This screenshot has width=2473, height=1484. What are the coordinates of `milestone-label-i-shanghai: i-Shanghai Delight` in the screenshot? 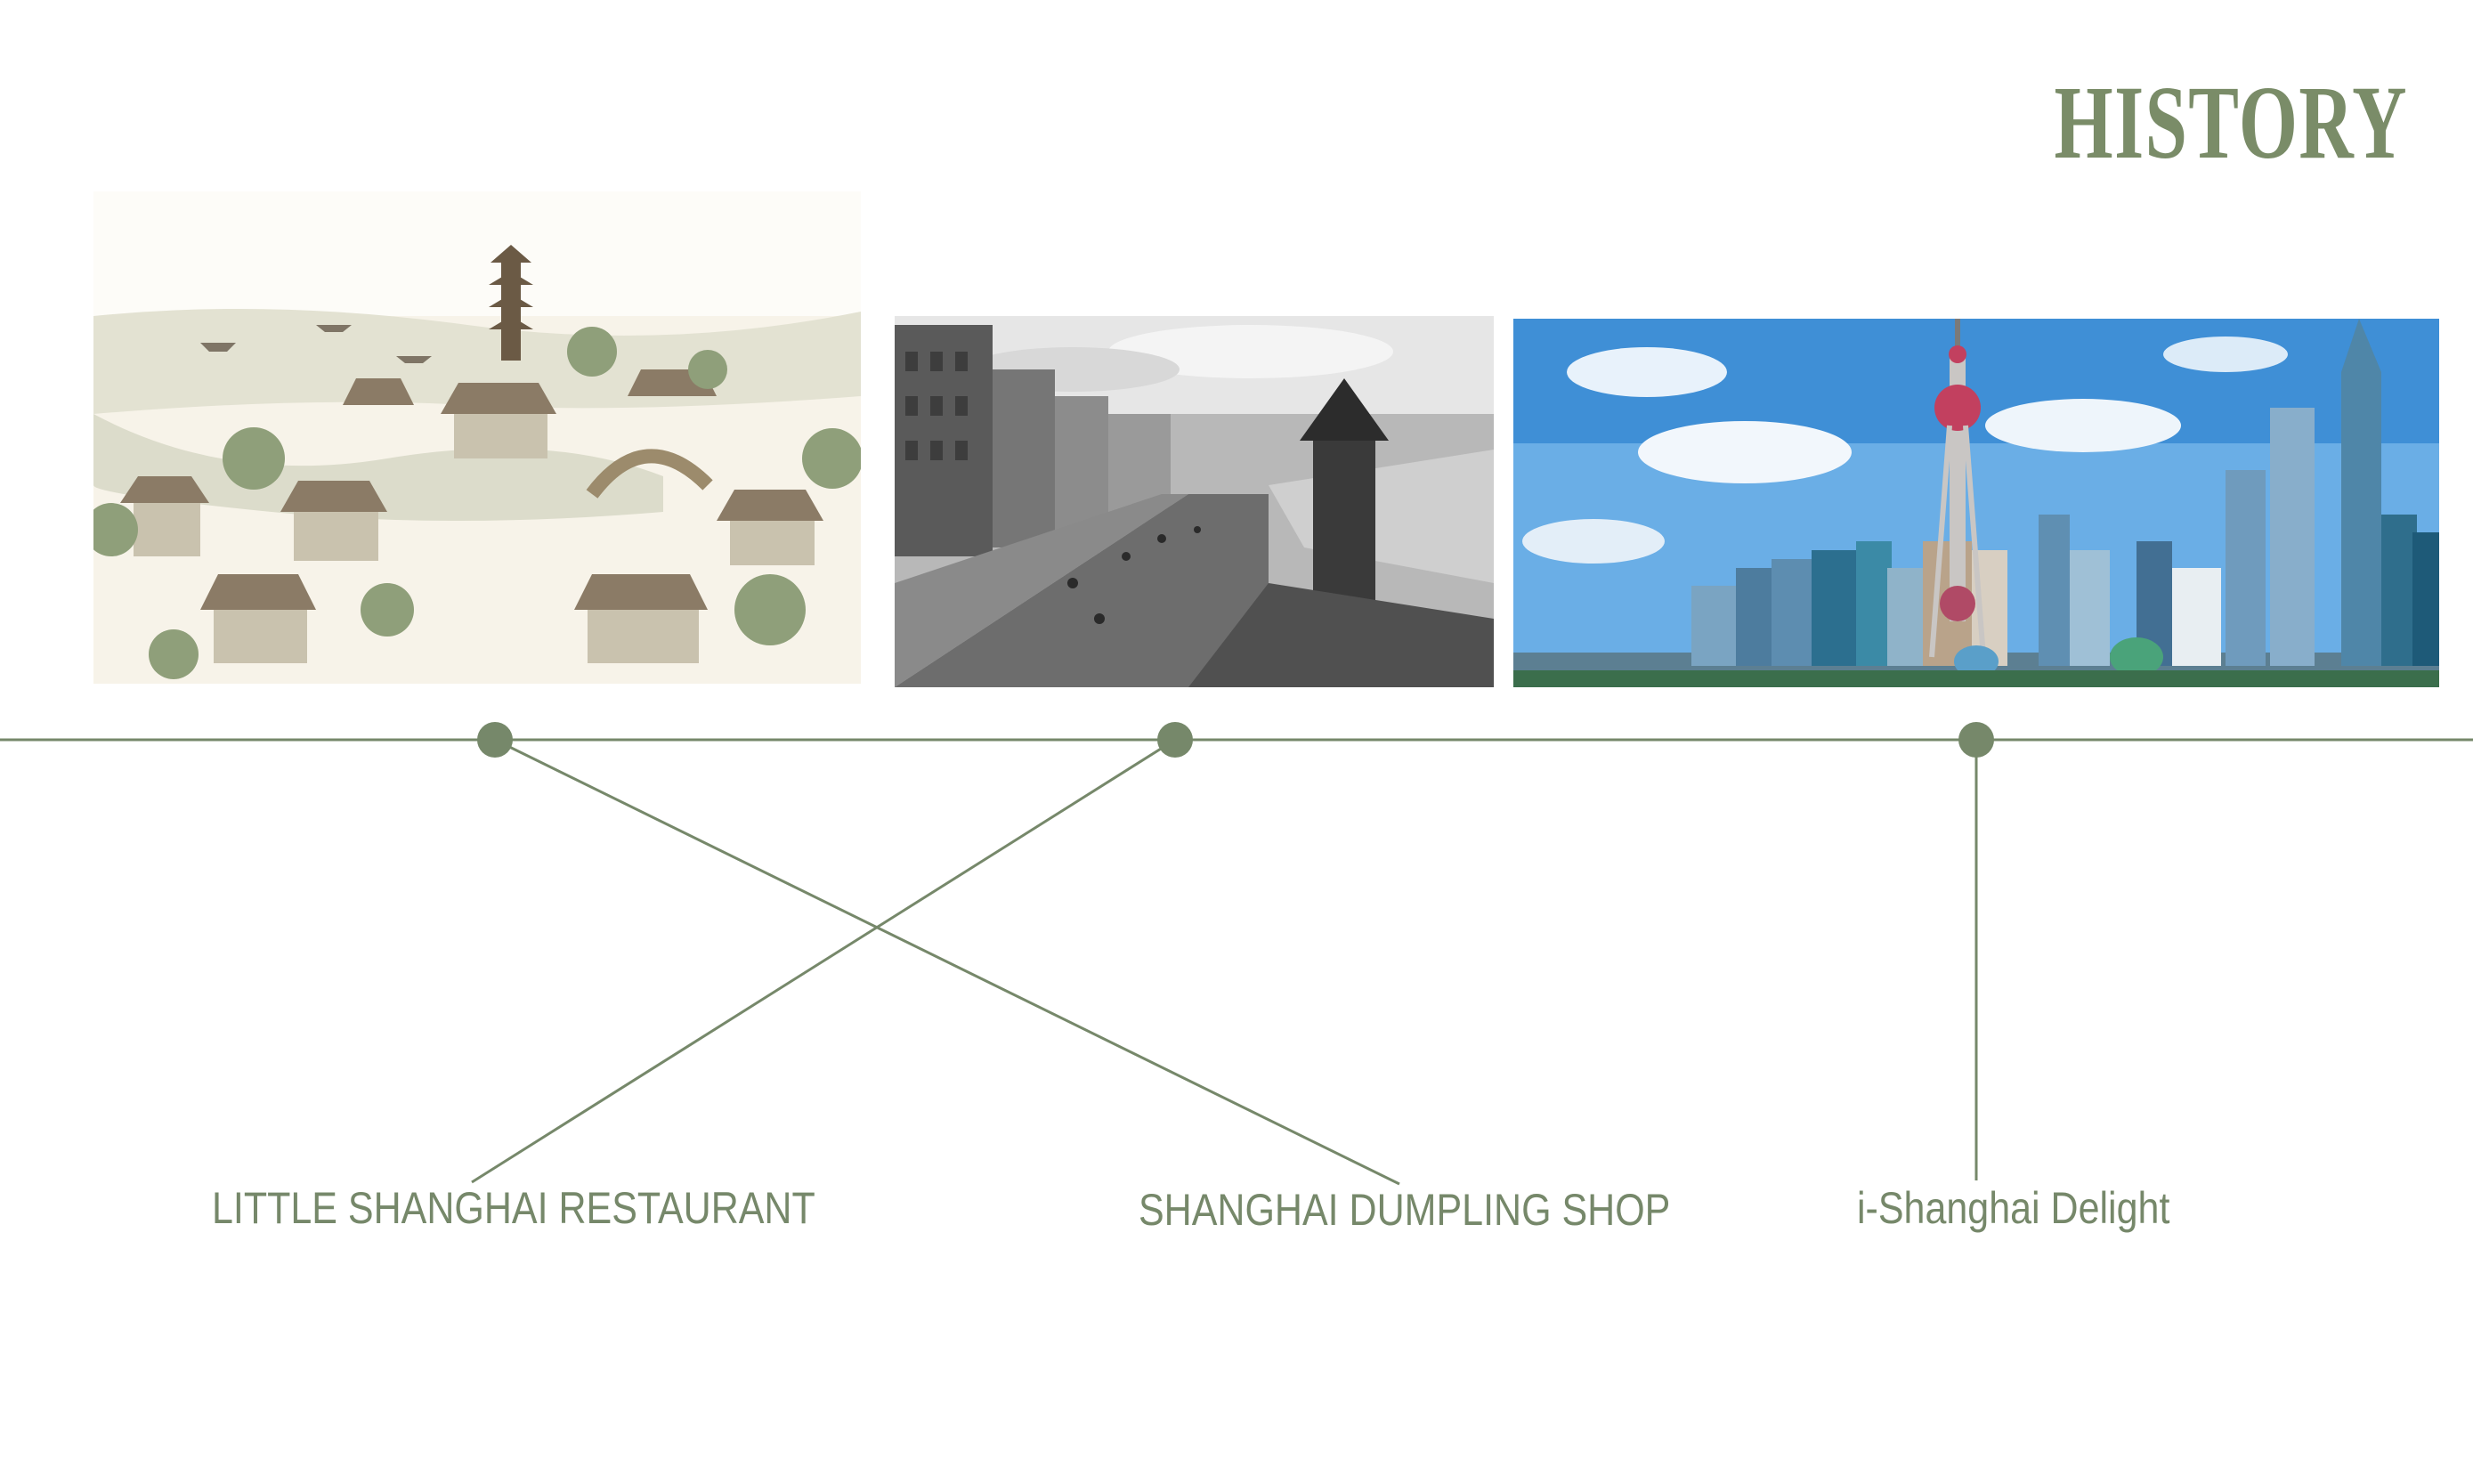 It's located at (2013, 1208).